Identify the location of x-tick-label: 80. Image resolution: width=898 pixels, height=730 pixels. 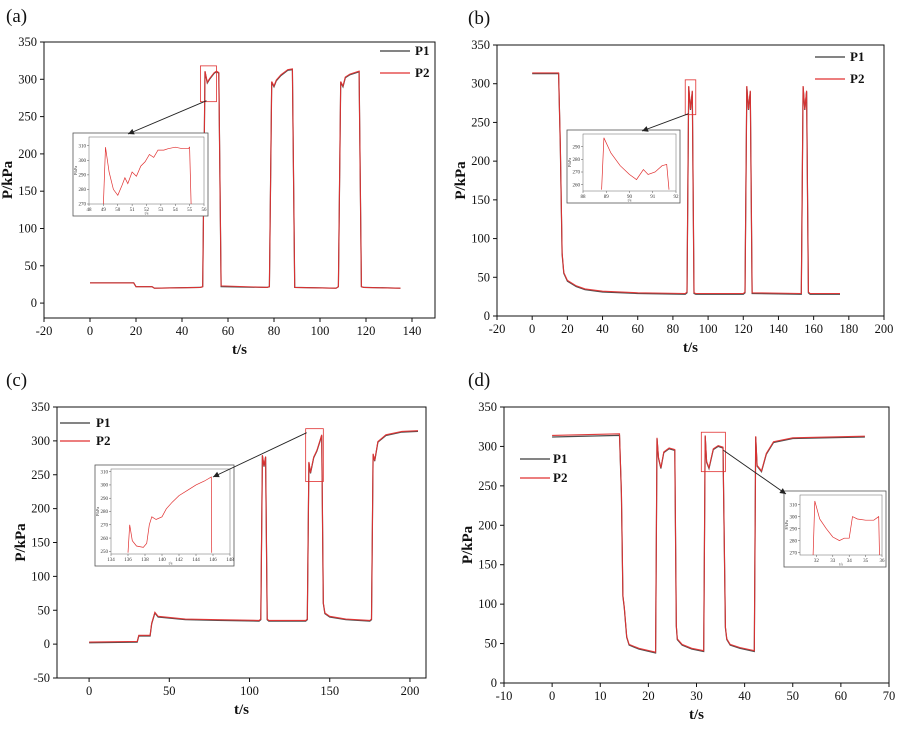
(274, 331).